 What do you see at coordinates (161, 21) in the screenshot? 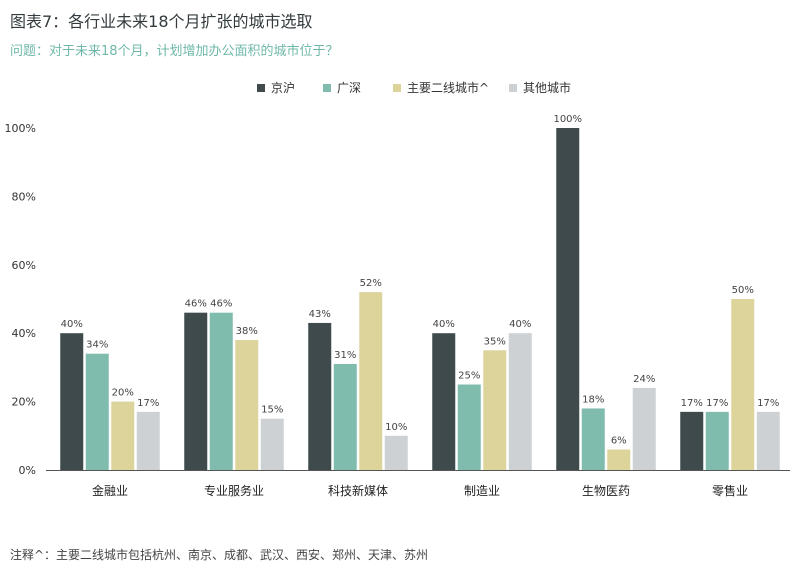
I see `chart-title: 图表7：各行业未来18个月扩张的城市选取` at bounding box center [161, 21].